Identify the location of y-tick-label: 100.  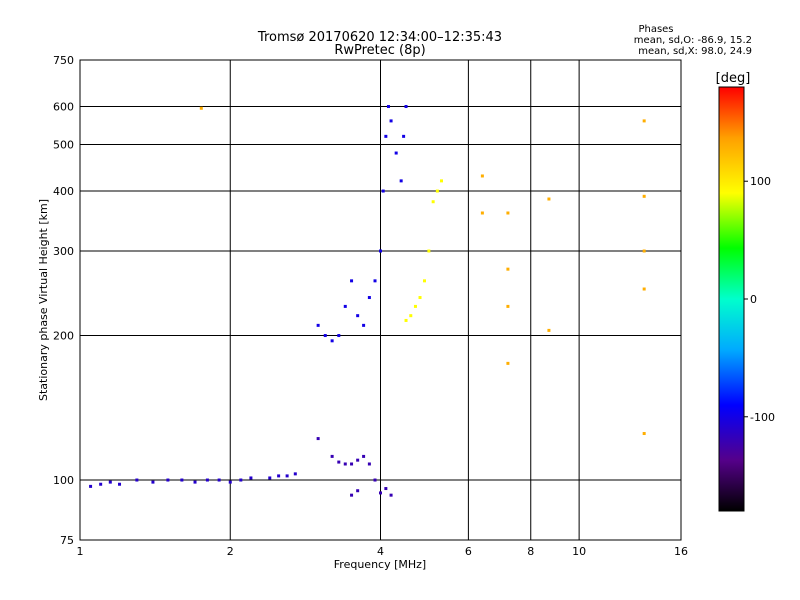
(63, 480).